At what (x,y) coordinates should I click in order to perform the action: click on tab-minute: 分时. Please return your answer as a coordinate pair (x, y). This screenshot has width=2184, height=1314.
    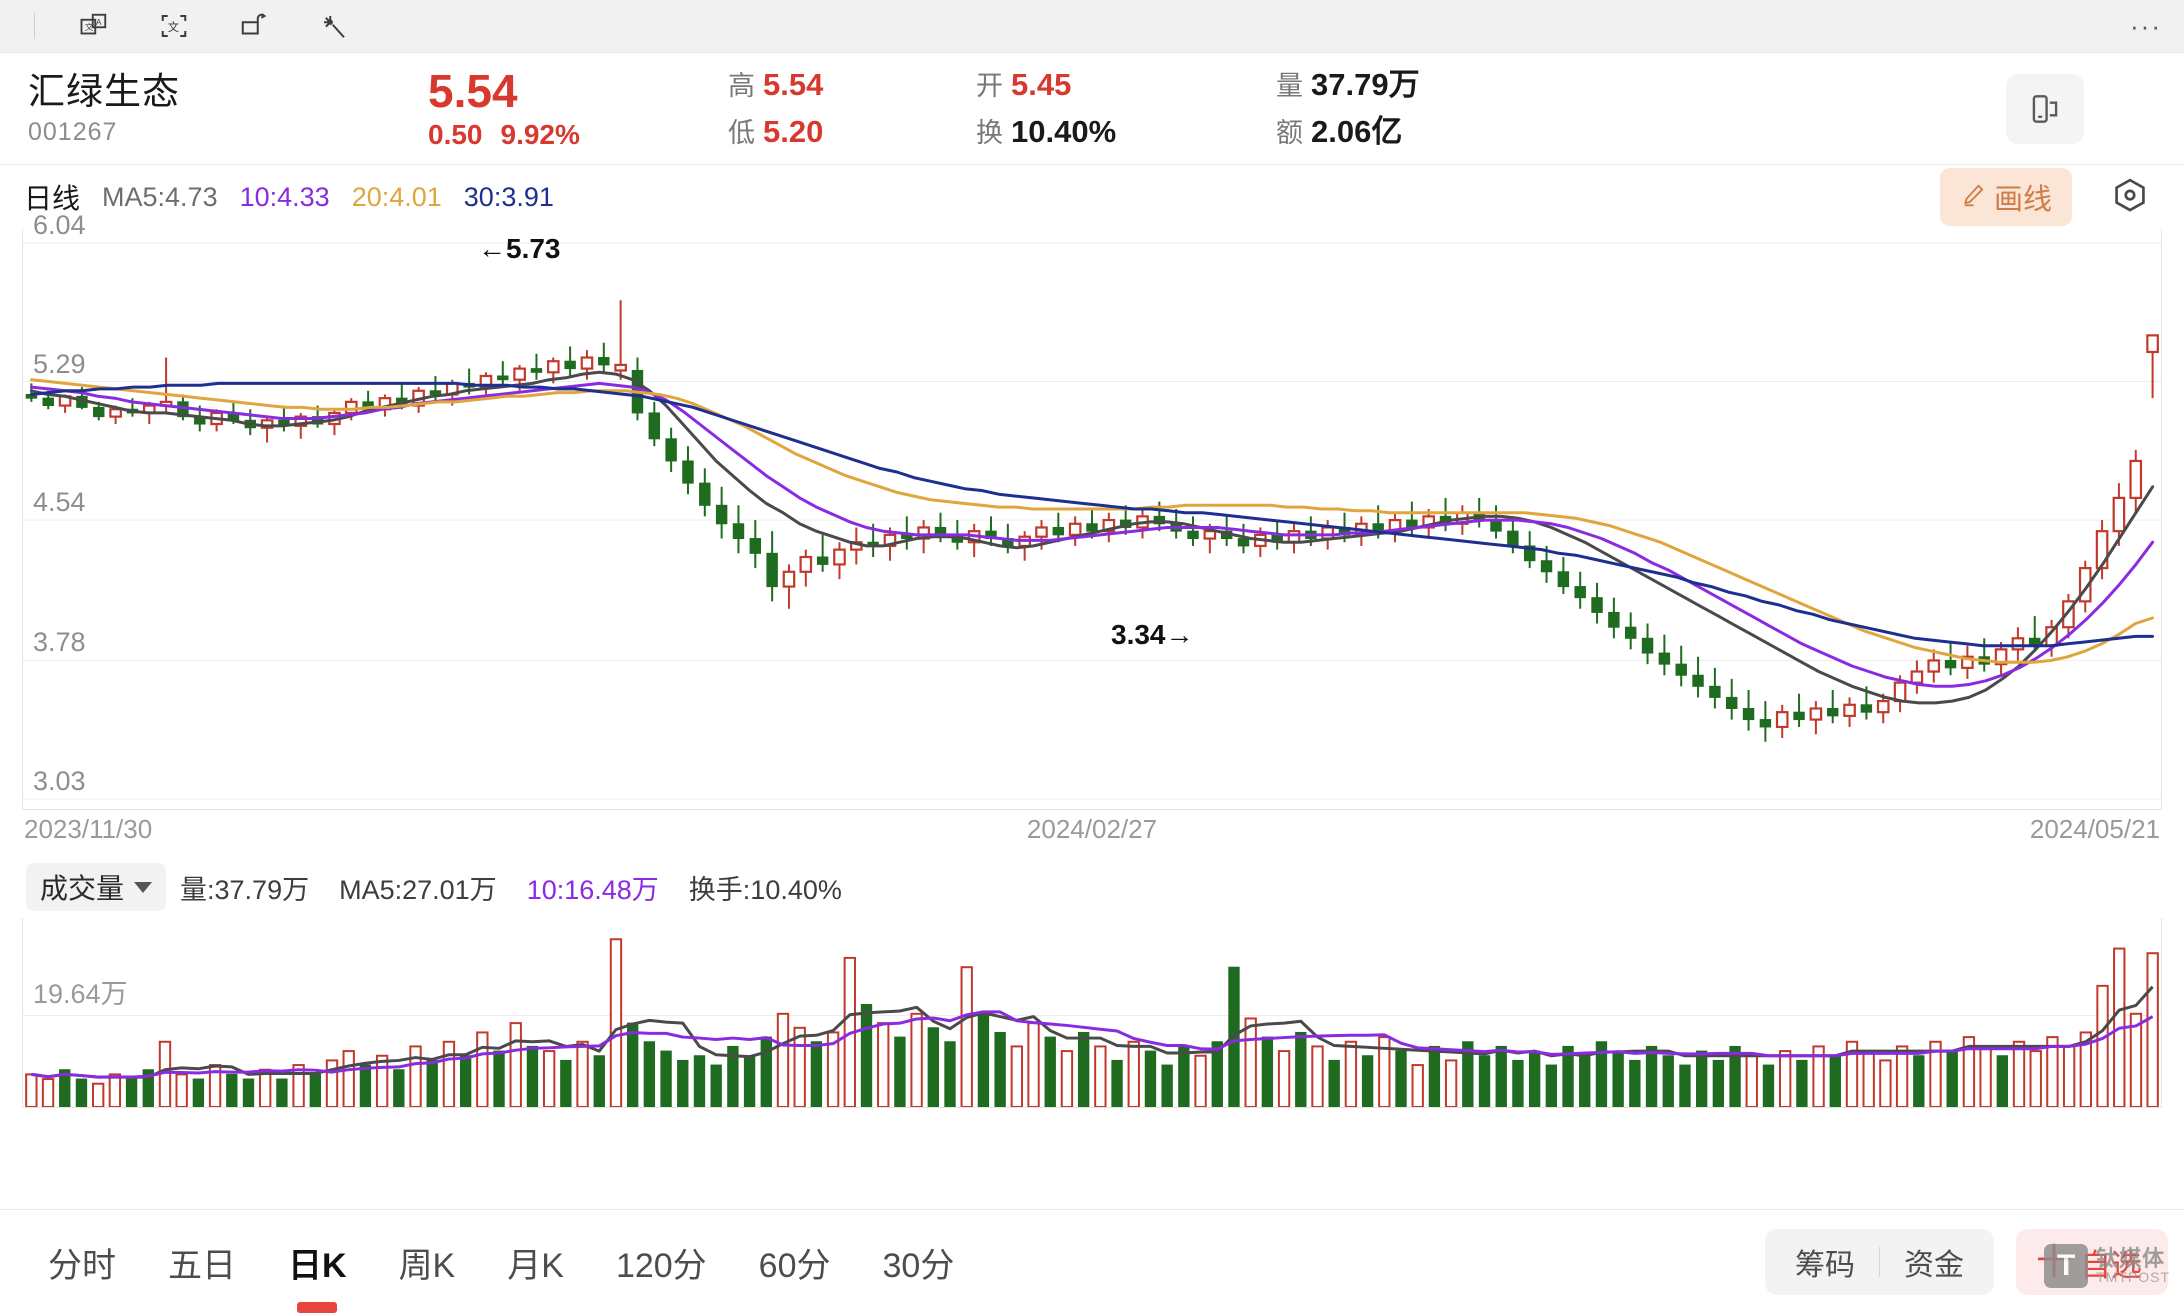
    Looking at the image, I should click on (82, 1265).